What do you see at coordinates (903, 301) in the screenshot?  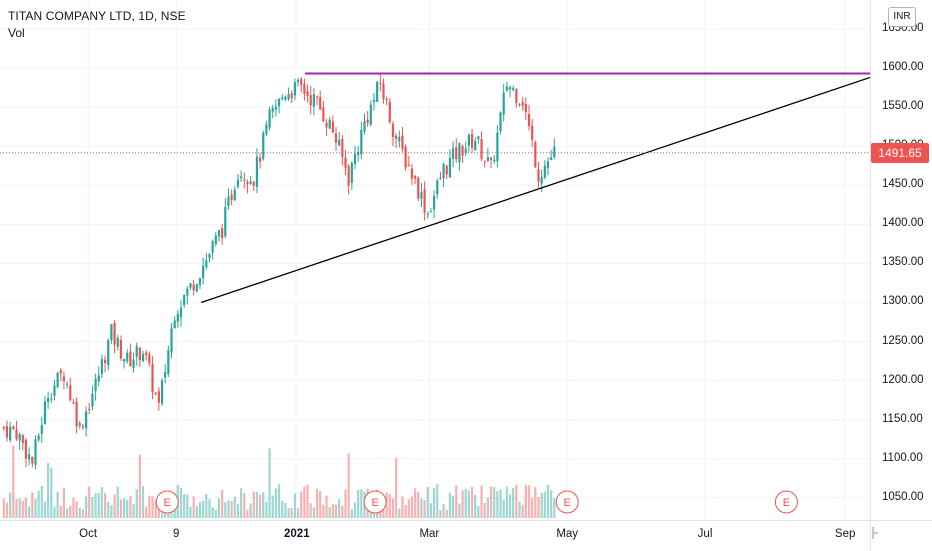 I see `price-tick-label: 1300.00` at bounding box center [903, 301].